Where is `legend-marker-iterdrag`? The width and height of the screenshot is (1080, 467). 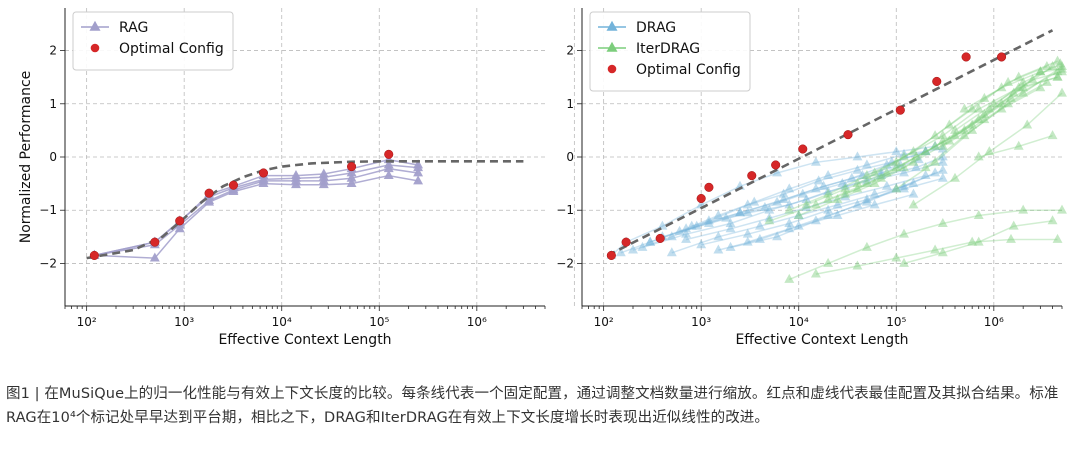 legend-marker-iterdrag is located at coordinates (612, 46).